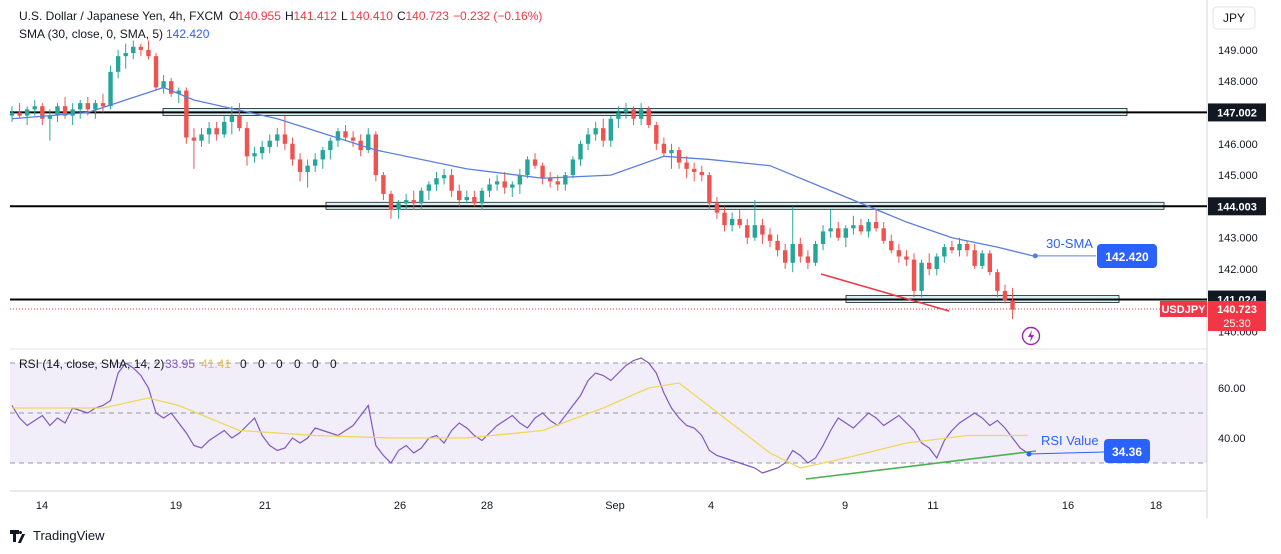 The image size is (1281, 554). I want to click on last-price-badge, so click(1237, 315).